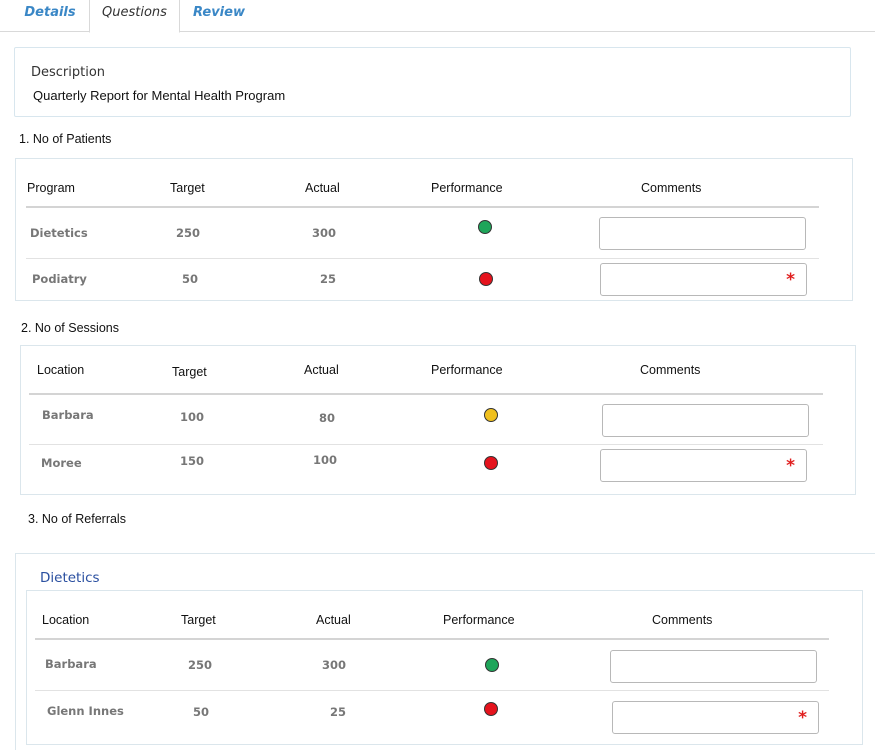 This screenshot has width=875, height=750. I want to click on row-name: Moree, so click(61, 463).